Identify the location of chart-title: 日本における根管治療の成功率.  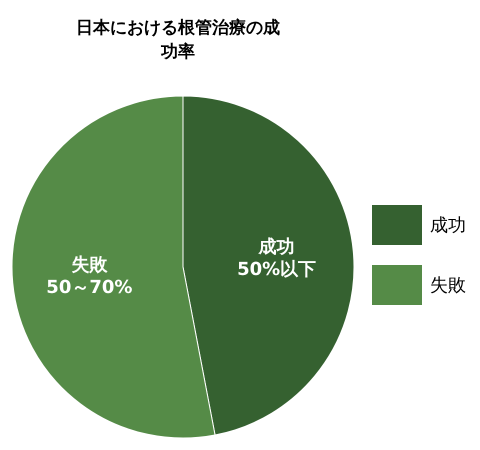
(178, 40).